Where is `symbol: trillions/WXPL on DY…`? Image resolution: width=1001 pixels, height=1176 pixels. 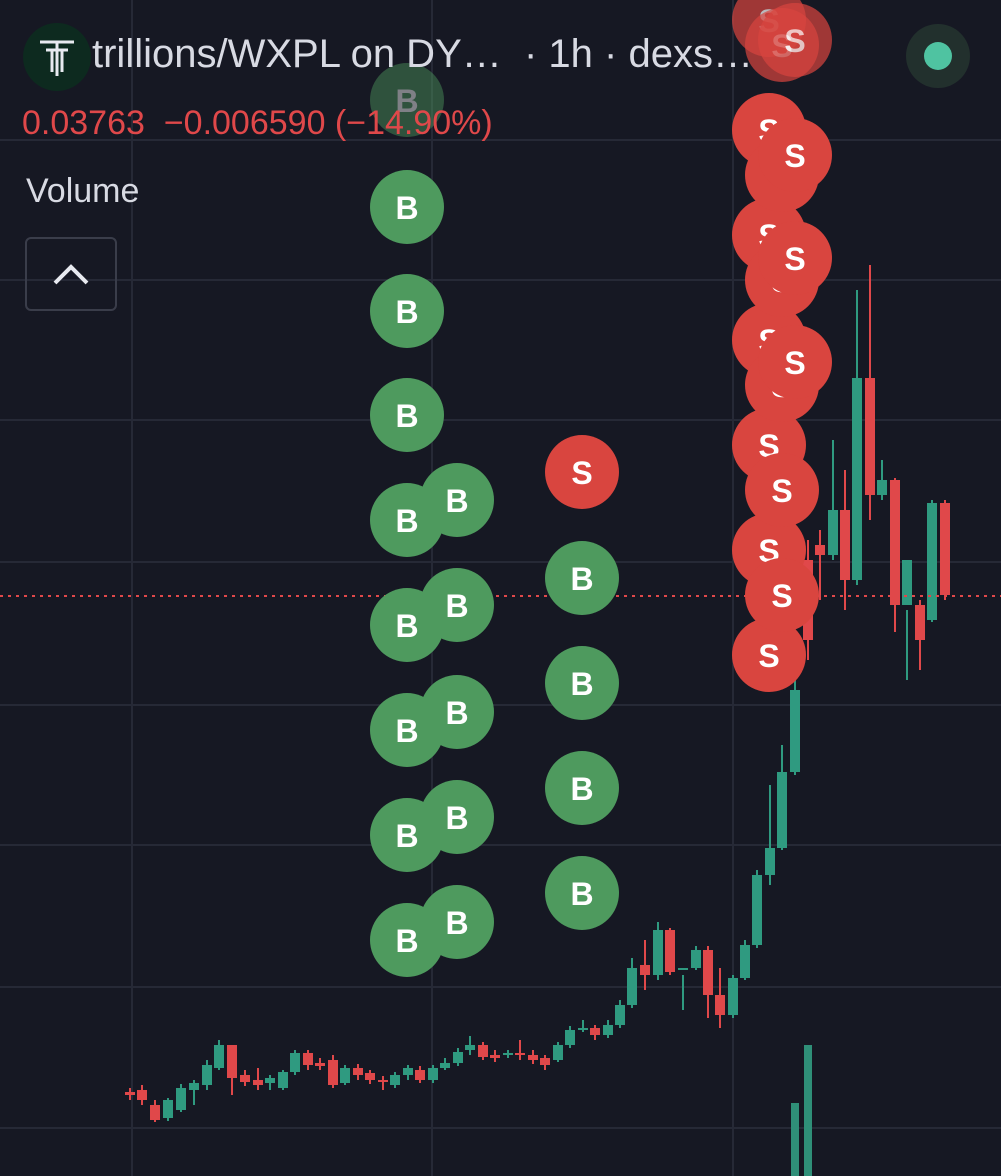 symbol: trillions/WXPL on DY… is located at coordinates (297, 54).